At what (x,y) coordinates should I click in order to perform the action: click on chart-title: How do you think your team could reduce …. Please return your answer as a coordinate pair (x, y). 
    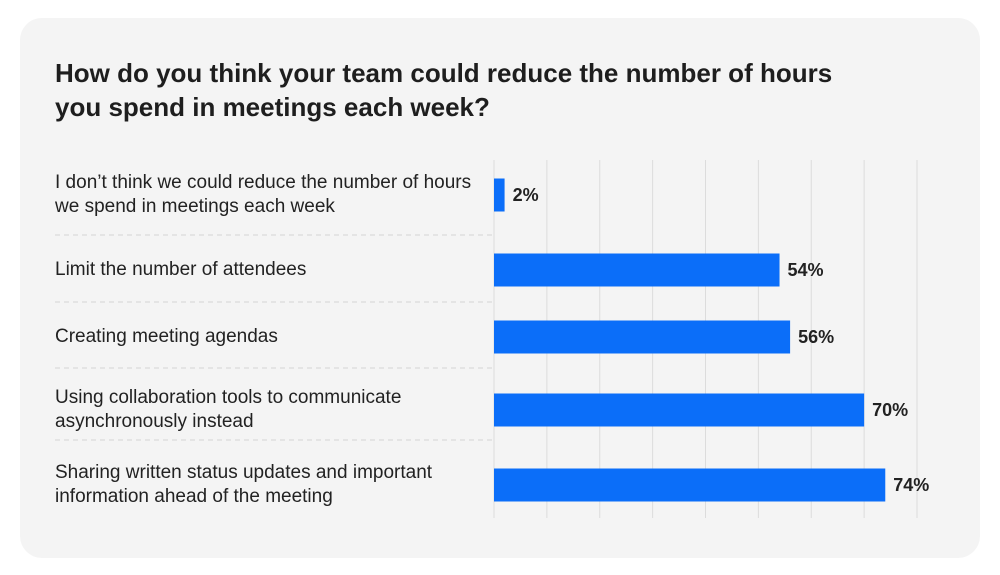
    Looking at the image, I should click on (444, 90).